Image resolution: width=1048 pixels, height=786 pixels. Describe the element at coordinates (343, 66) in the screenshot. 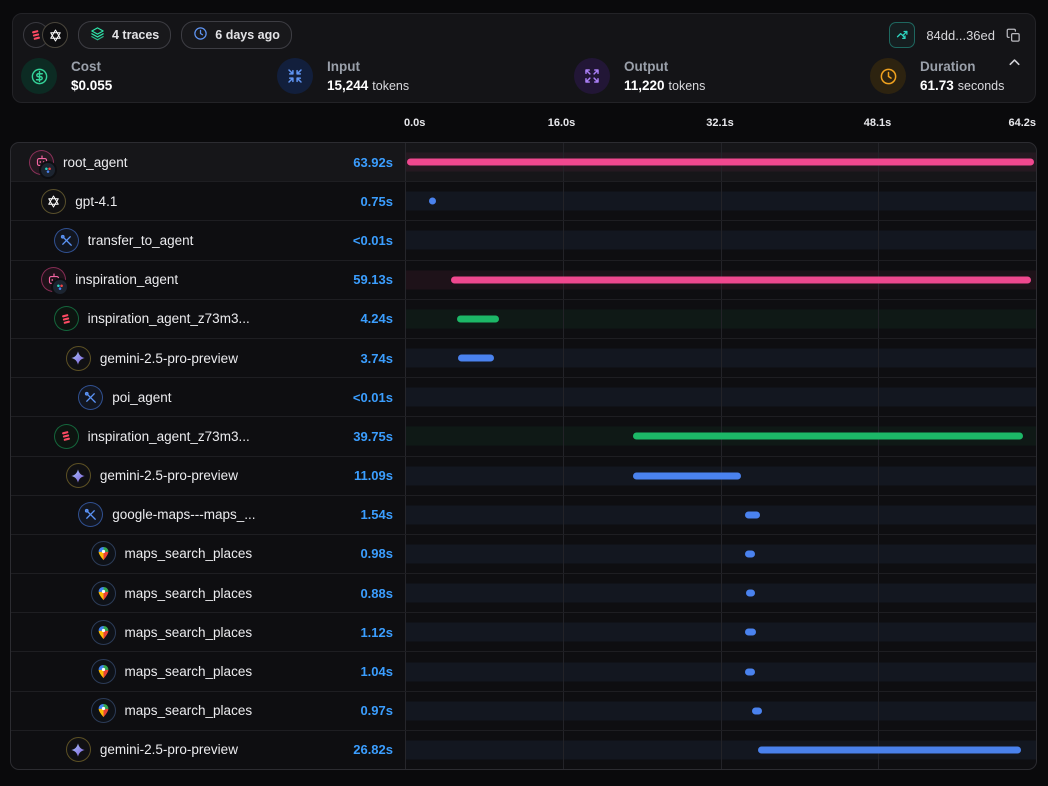

I see `stat-input-label: Input` at that location.